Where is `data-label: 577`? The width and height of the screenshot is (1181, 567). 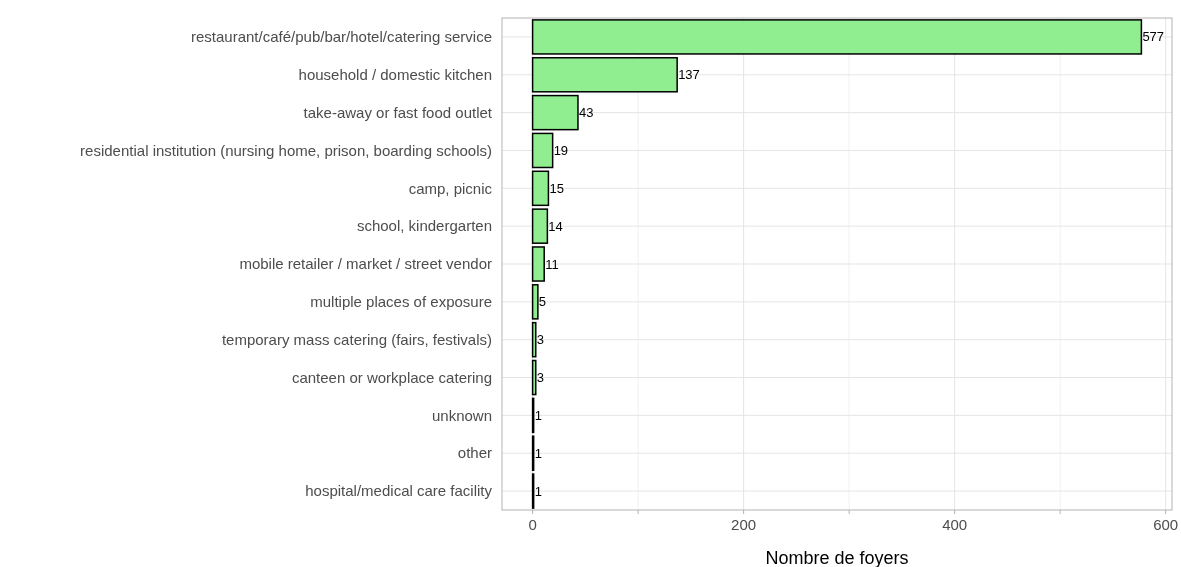
data-label: 577 is located at coordinates (1153, 37).